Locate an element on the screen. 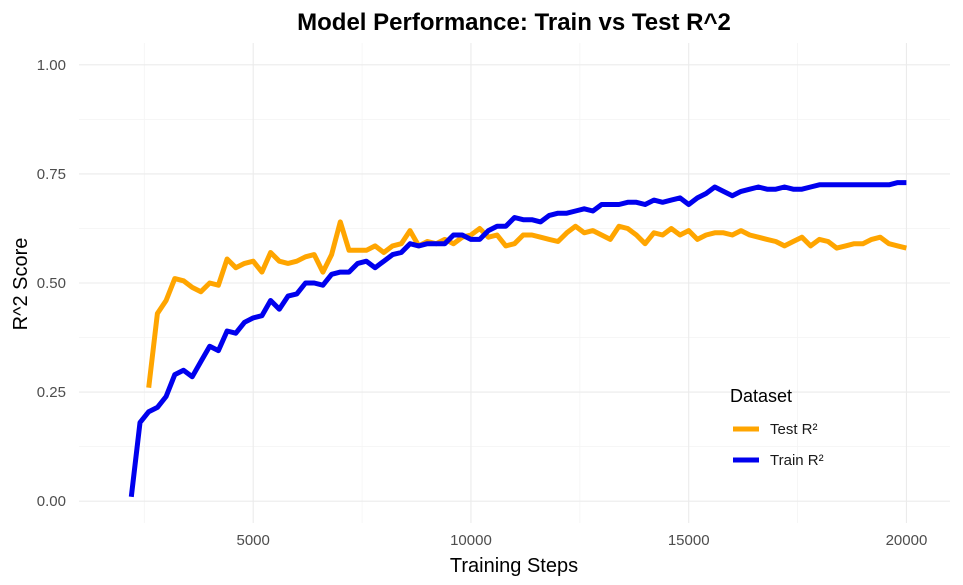  chart-title: Model Performance: Train vs Test R^2 is located at coordinates (514, 22).